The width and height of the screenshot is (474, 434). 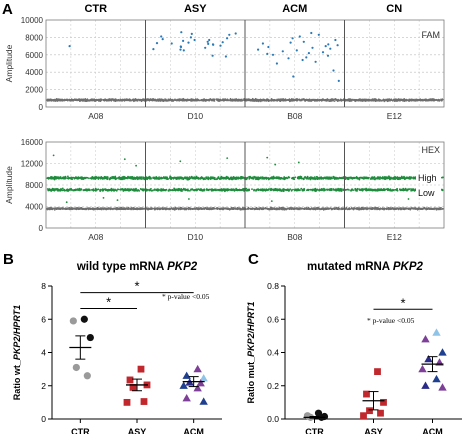 I want to click on y-tick-label: 0, so click(x=41, y=107).